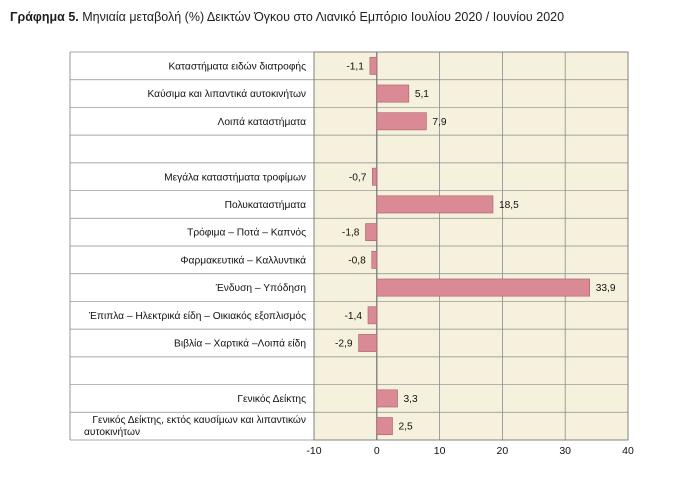 The width and height of the screenshot is (700, 498). Describe the element at coordinates (227, 94) in the screenshot. I see `category-label: Καύσιμα και λιπαντικά αυτοκινήτων` at that location.